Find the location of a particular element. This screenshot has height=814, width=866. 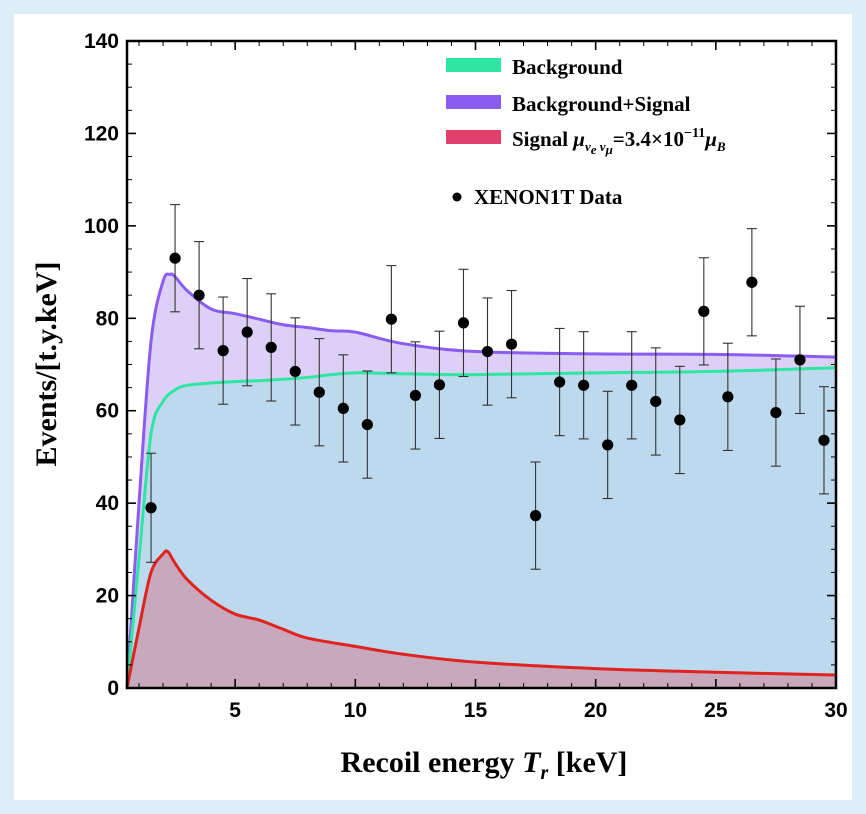

legend-label-background: Background is located at coordinates (567, 67).